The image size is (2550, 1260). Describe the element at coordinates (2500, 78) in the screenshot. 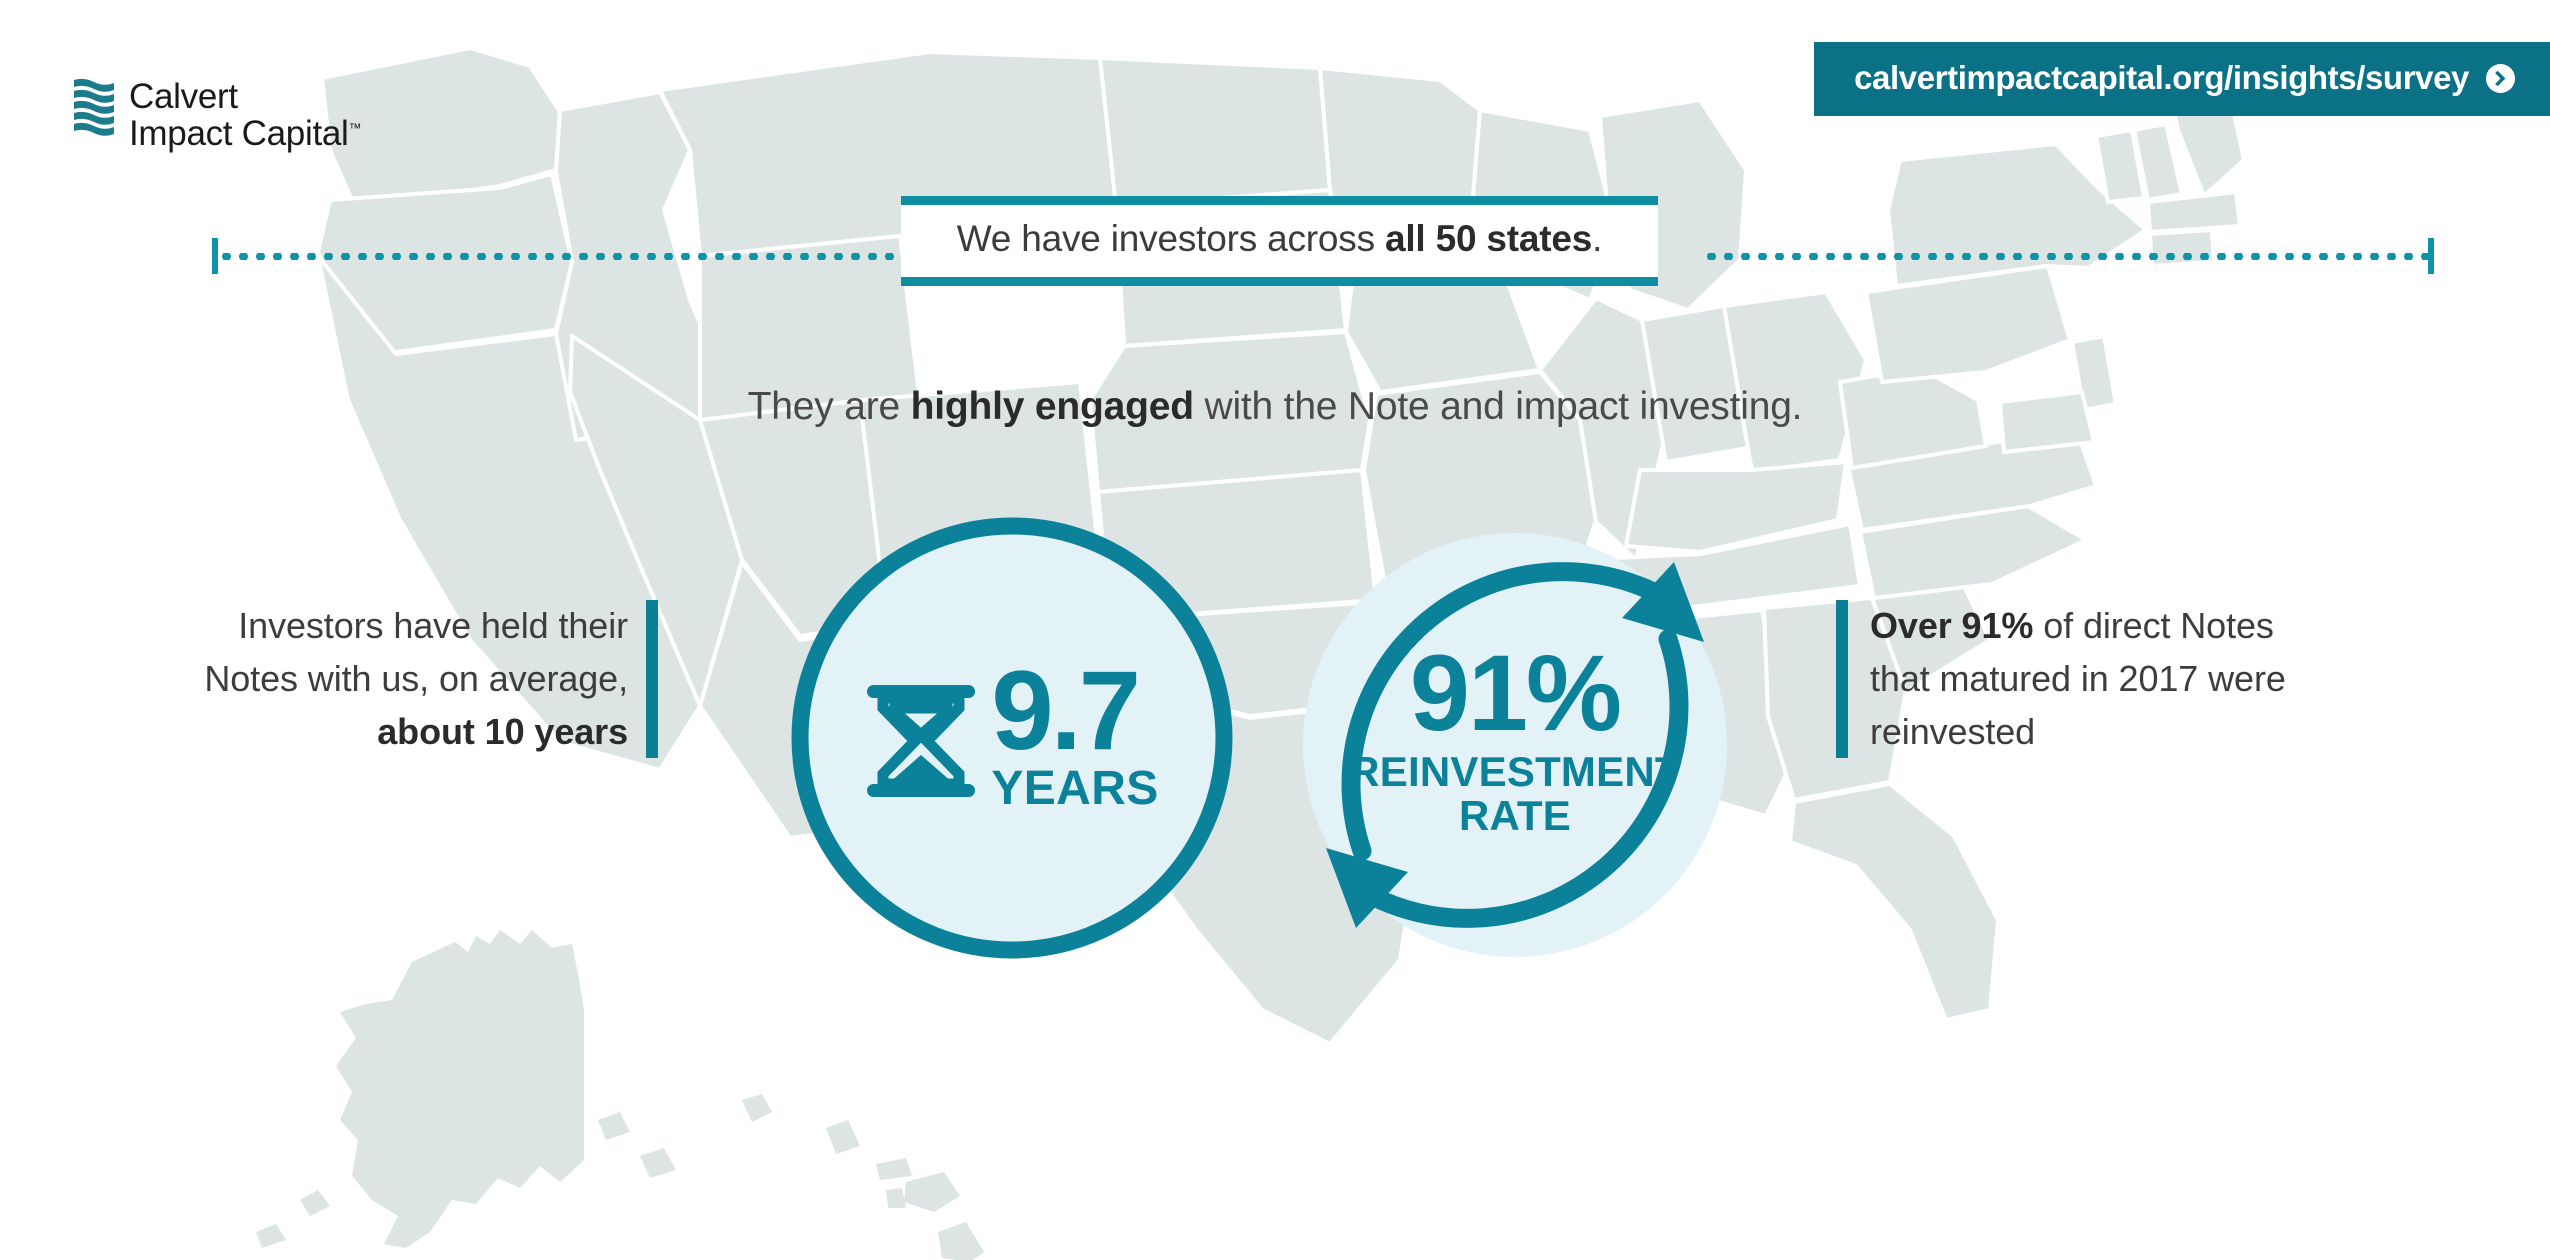

I see `chevron-right-circle-icon` at that location.